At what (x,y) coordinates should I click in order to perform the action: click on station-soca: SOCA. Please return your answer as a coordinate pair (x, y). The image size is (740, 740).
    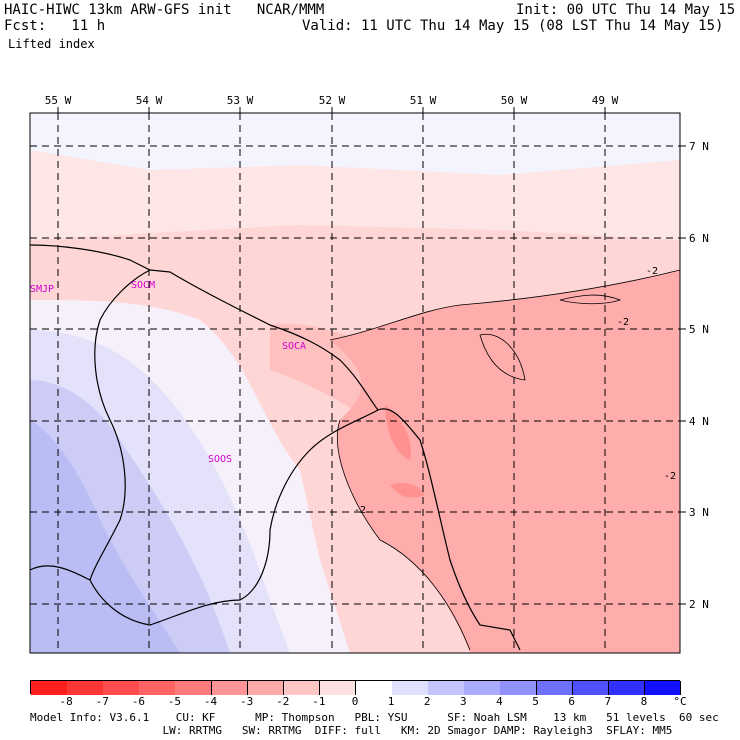
    Looking at the image, I should click on (294, 346).